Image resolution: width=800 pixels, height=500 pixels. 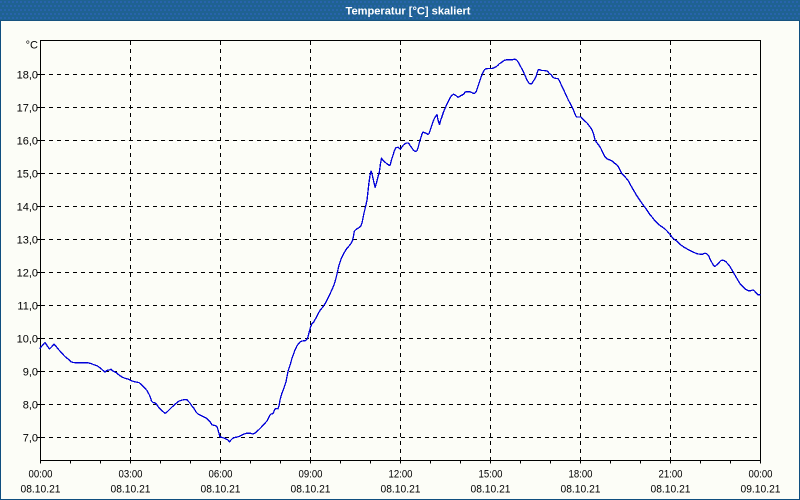 I want to click on svg-text: 7,0, so click(x=30, y=439).